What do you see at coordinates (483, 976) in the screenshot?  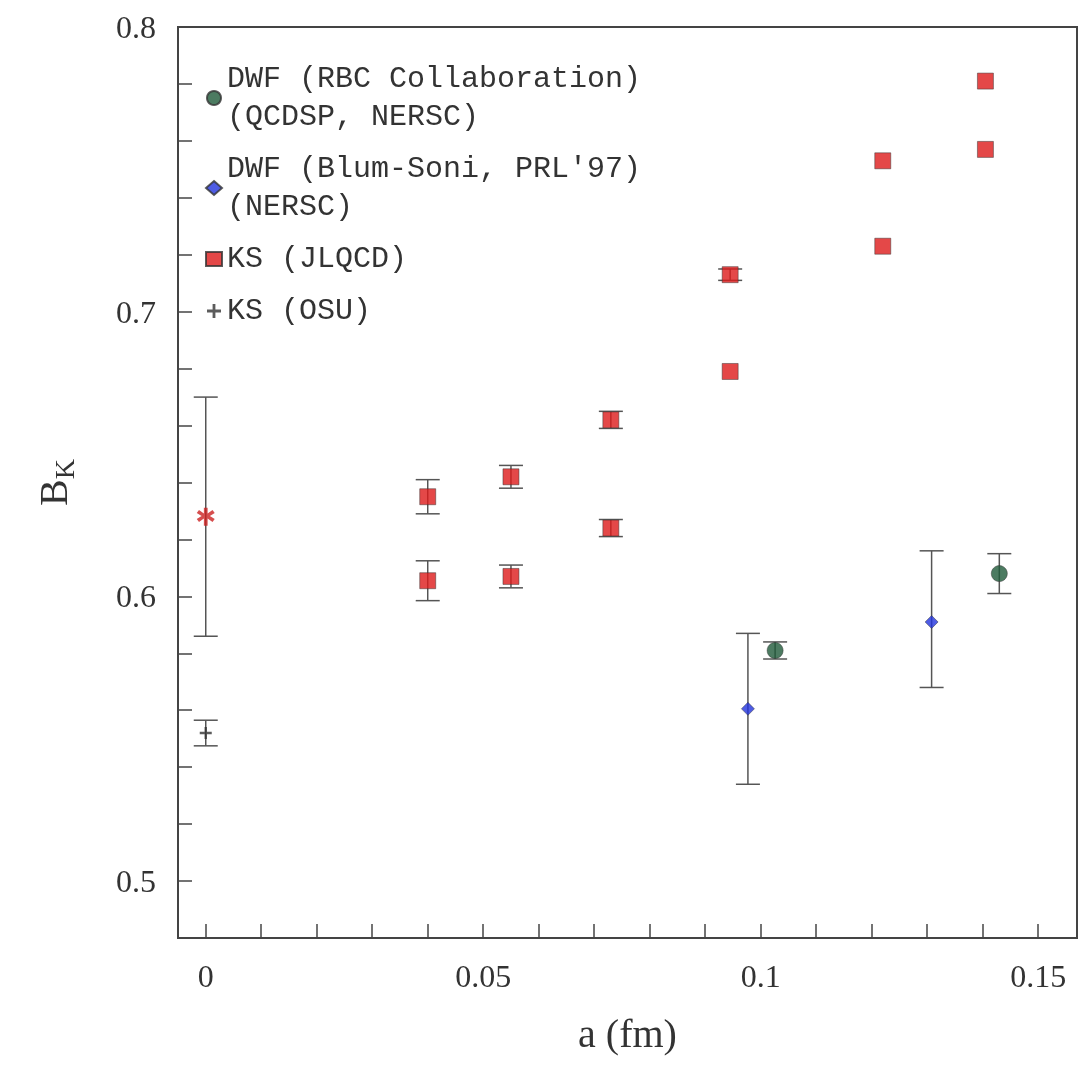 I see `x-tick-label: 0.05` at bounding box center [483, 976].